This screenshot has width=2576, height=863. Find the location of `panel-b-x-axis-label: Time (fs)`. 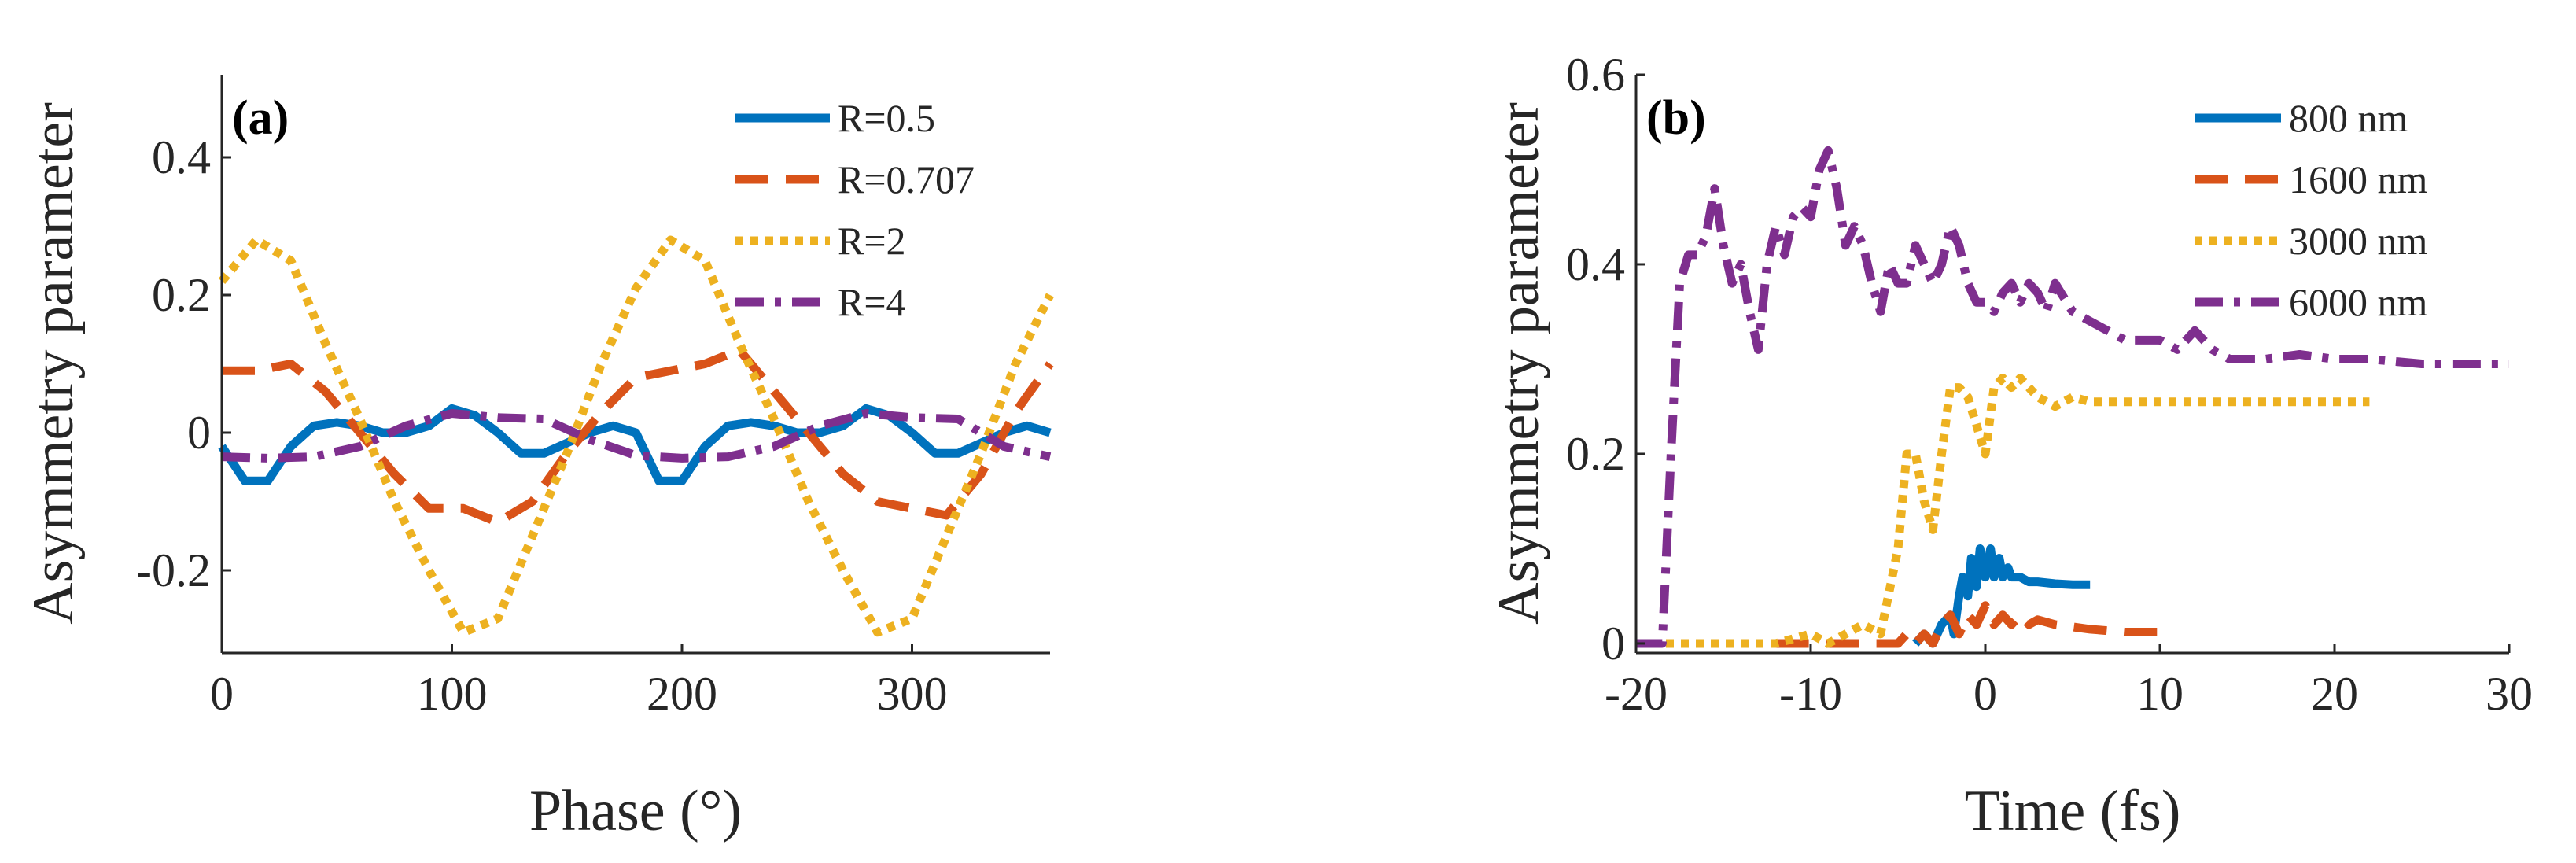

panel-b-x-axis-label: Time (fs) is located at coordinates (2073, 811).